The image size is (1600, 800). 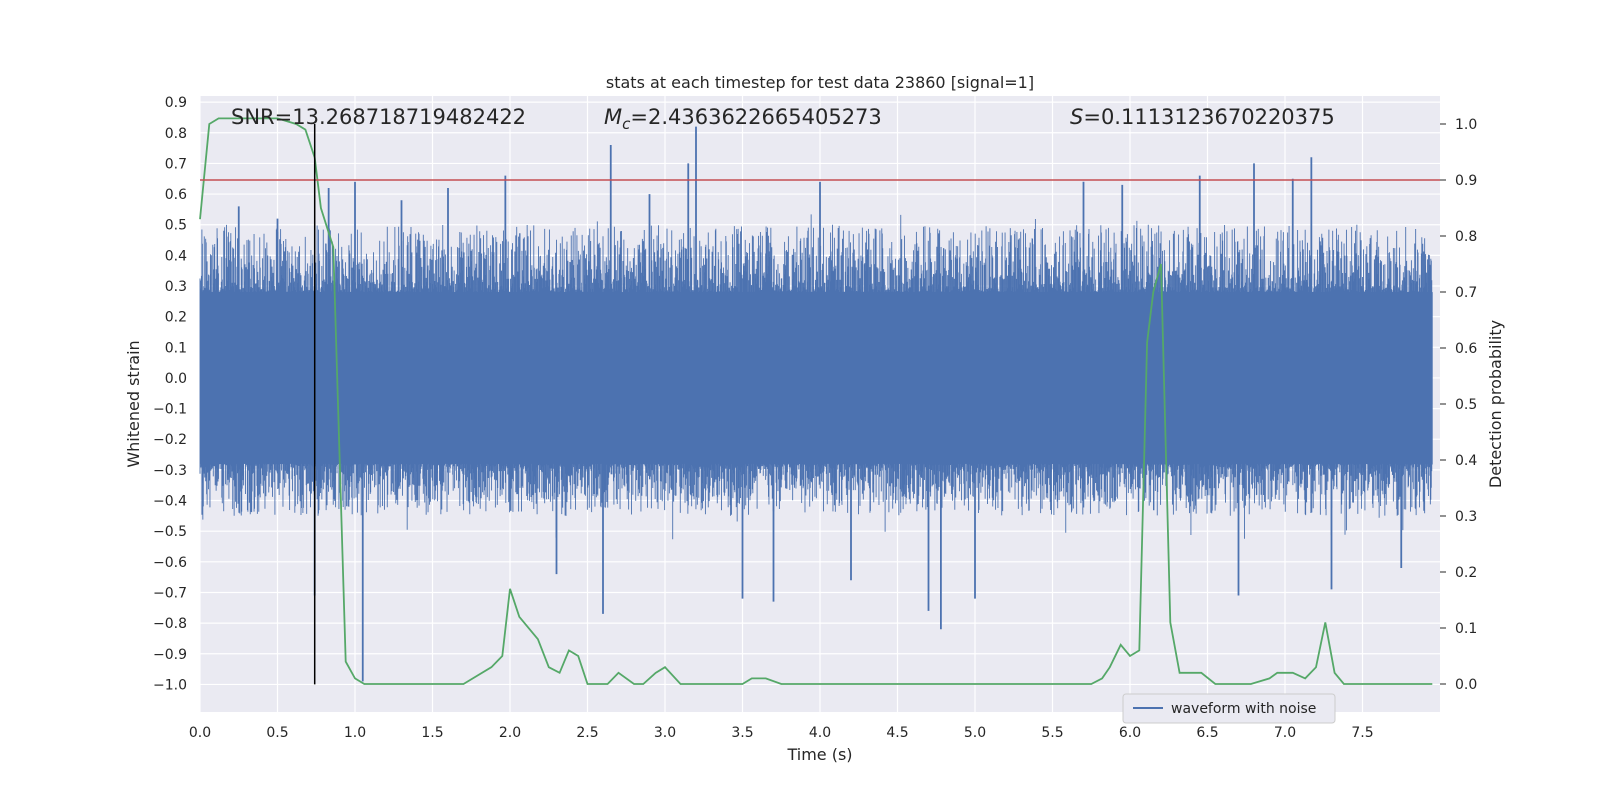 I want to click on y-tick-label: 0.5, so click(x=176, y=226).